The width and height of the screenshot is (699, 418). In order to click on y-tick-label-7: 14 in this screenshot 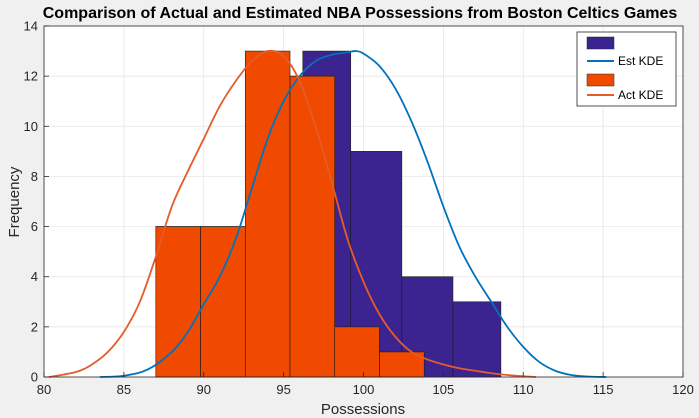, I will do `click(31, 26)`.